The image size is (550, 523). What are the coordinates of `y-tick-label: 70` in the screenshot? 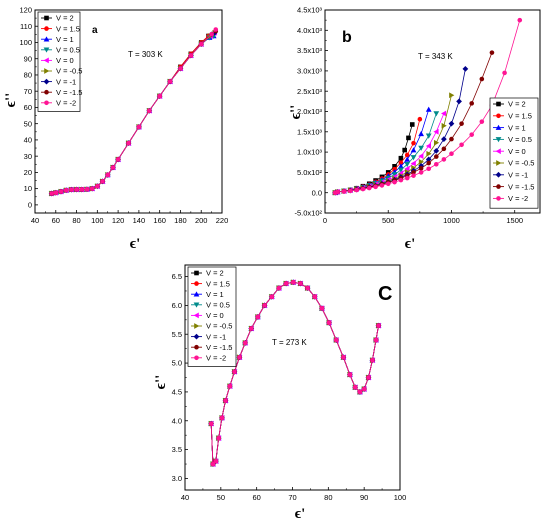 It's located at (28, 91).